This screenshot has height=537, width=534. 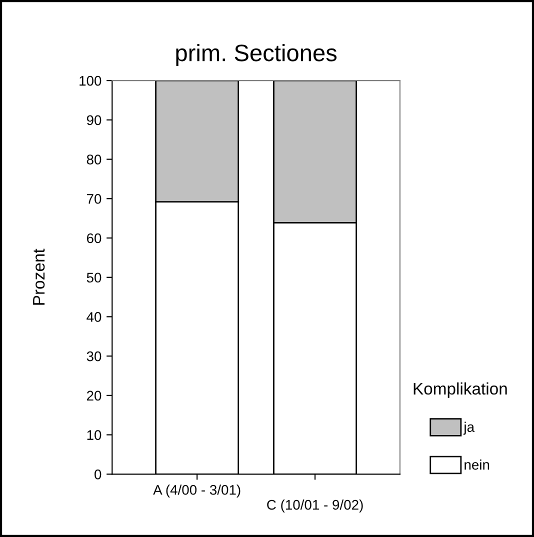 I want to click on y-tick-label: 90, so click(x=94, y=120).